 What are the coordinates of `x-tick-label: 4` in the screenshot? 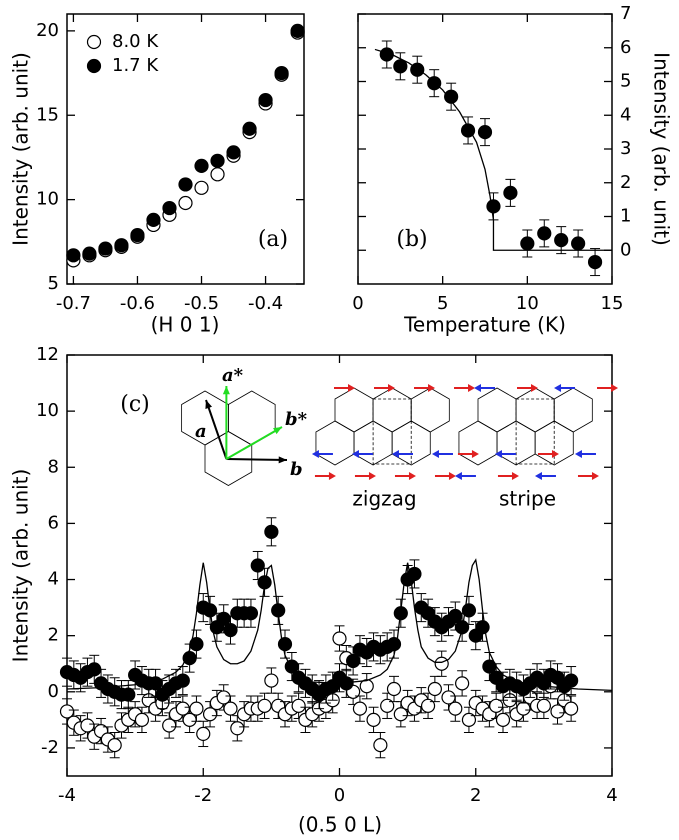 It's located at (611, 795).